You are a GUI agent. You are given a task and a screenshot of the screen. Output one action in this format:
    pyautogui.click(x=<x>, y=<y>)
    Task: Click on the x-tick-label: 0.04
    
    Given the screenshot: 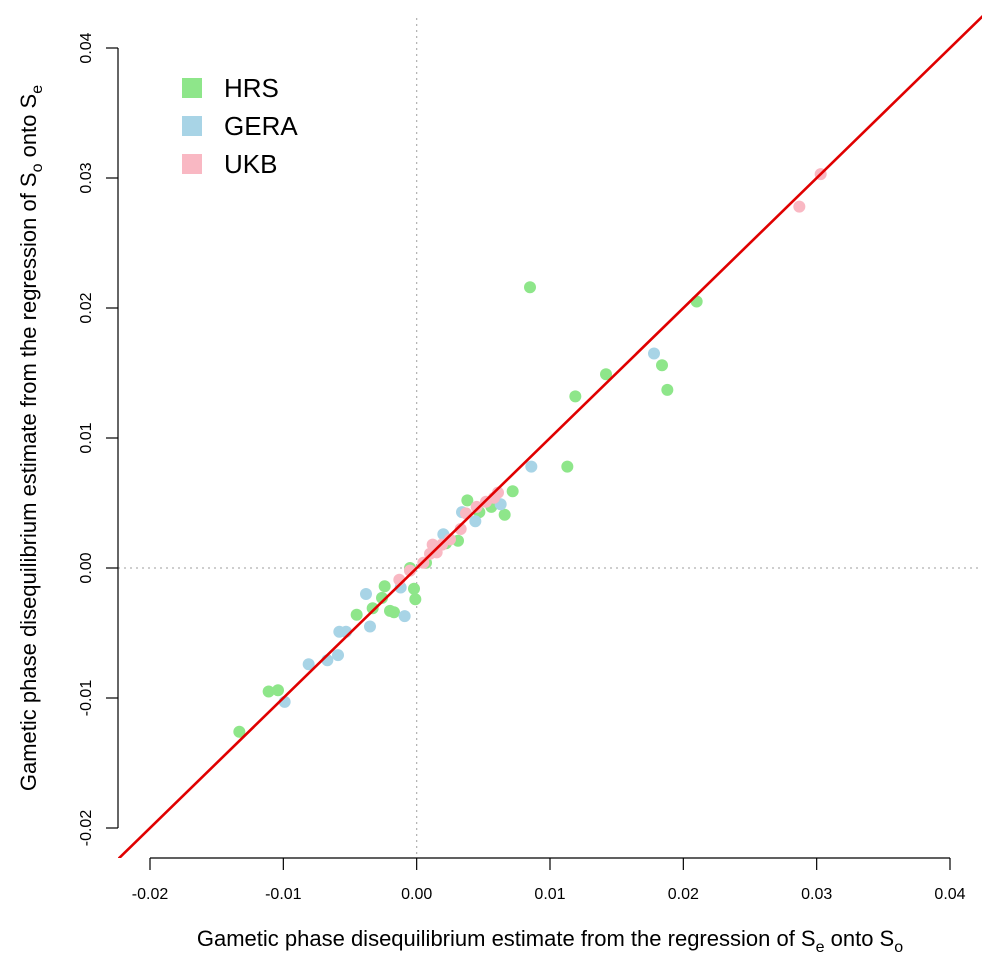 What is the action you would take?
    pyautogui.click(x=949, y=894)
    